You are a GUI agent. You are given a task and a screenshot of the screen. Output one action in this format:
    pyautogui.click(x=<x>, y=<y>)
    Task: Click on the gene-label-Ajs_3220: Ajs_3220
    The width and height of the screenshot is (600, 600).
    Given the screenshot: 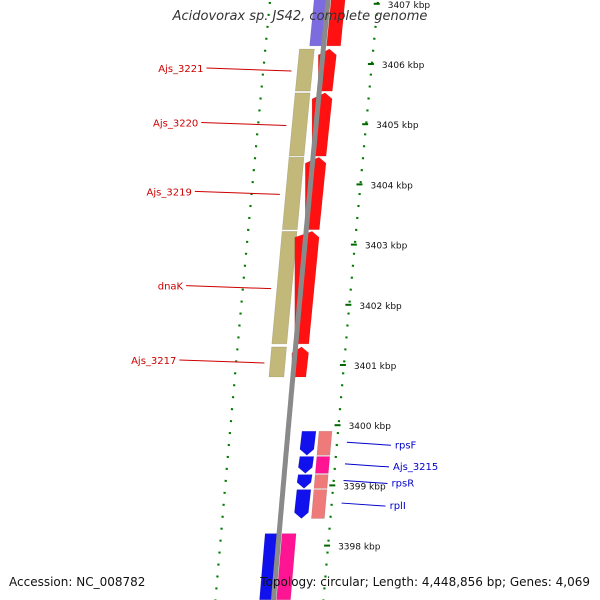 What is the action you would take?
    pyautogui.click(x=175, y=124)
    